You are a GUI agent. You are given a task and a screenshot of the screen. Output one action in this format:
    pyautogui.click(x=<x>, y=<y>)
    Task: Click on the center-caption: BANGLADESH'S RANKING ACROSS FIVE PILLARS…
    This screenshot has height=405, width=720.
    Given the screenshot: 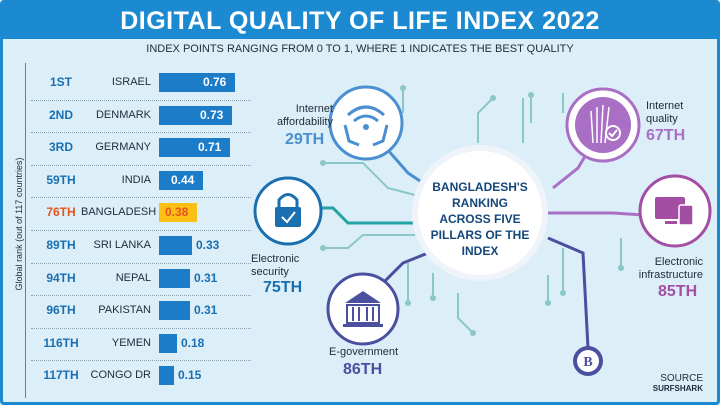 What is the action you would take?
    pyautogui.click(x=480, y=219)
    